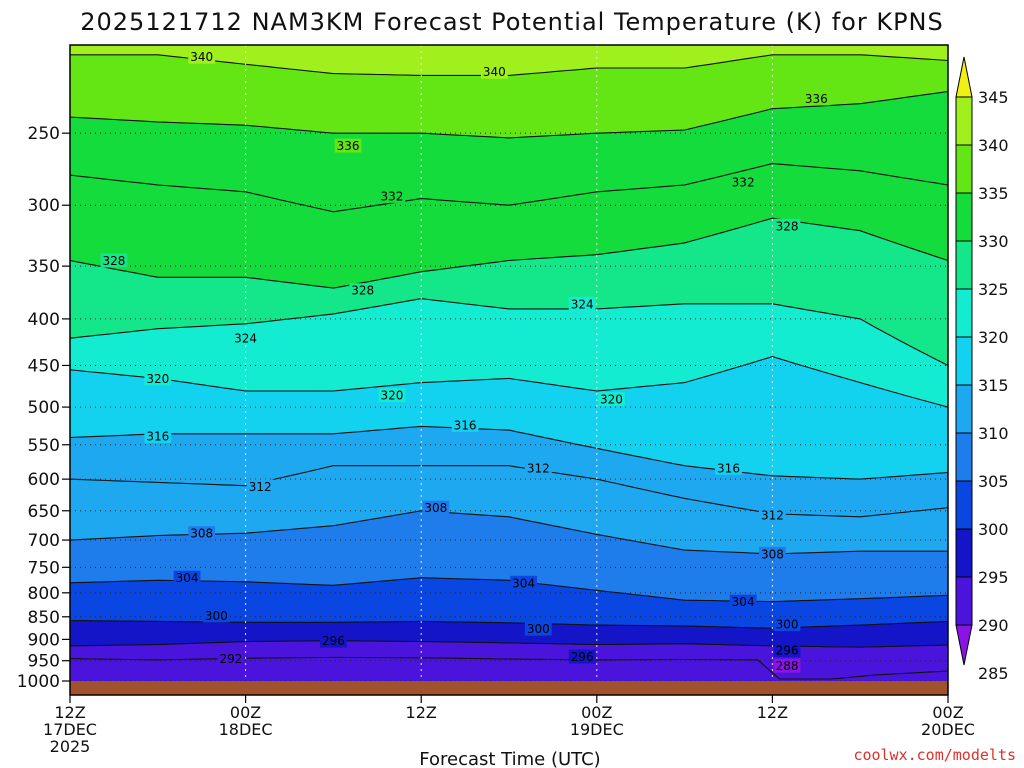 The height and width of the screenshot is (768, 1024). Describe the element at coordinates (597, 729) in the screenshot. I see `x-tick-label: 19DEC` at that location.